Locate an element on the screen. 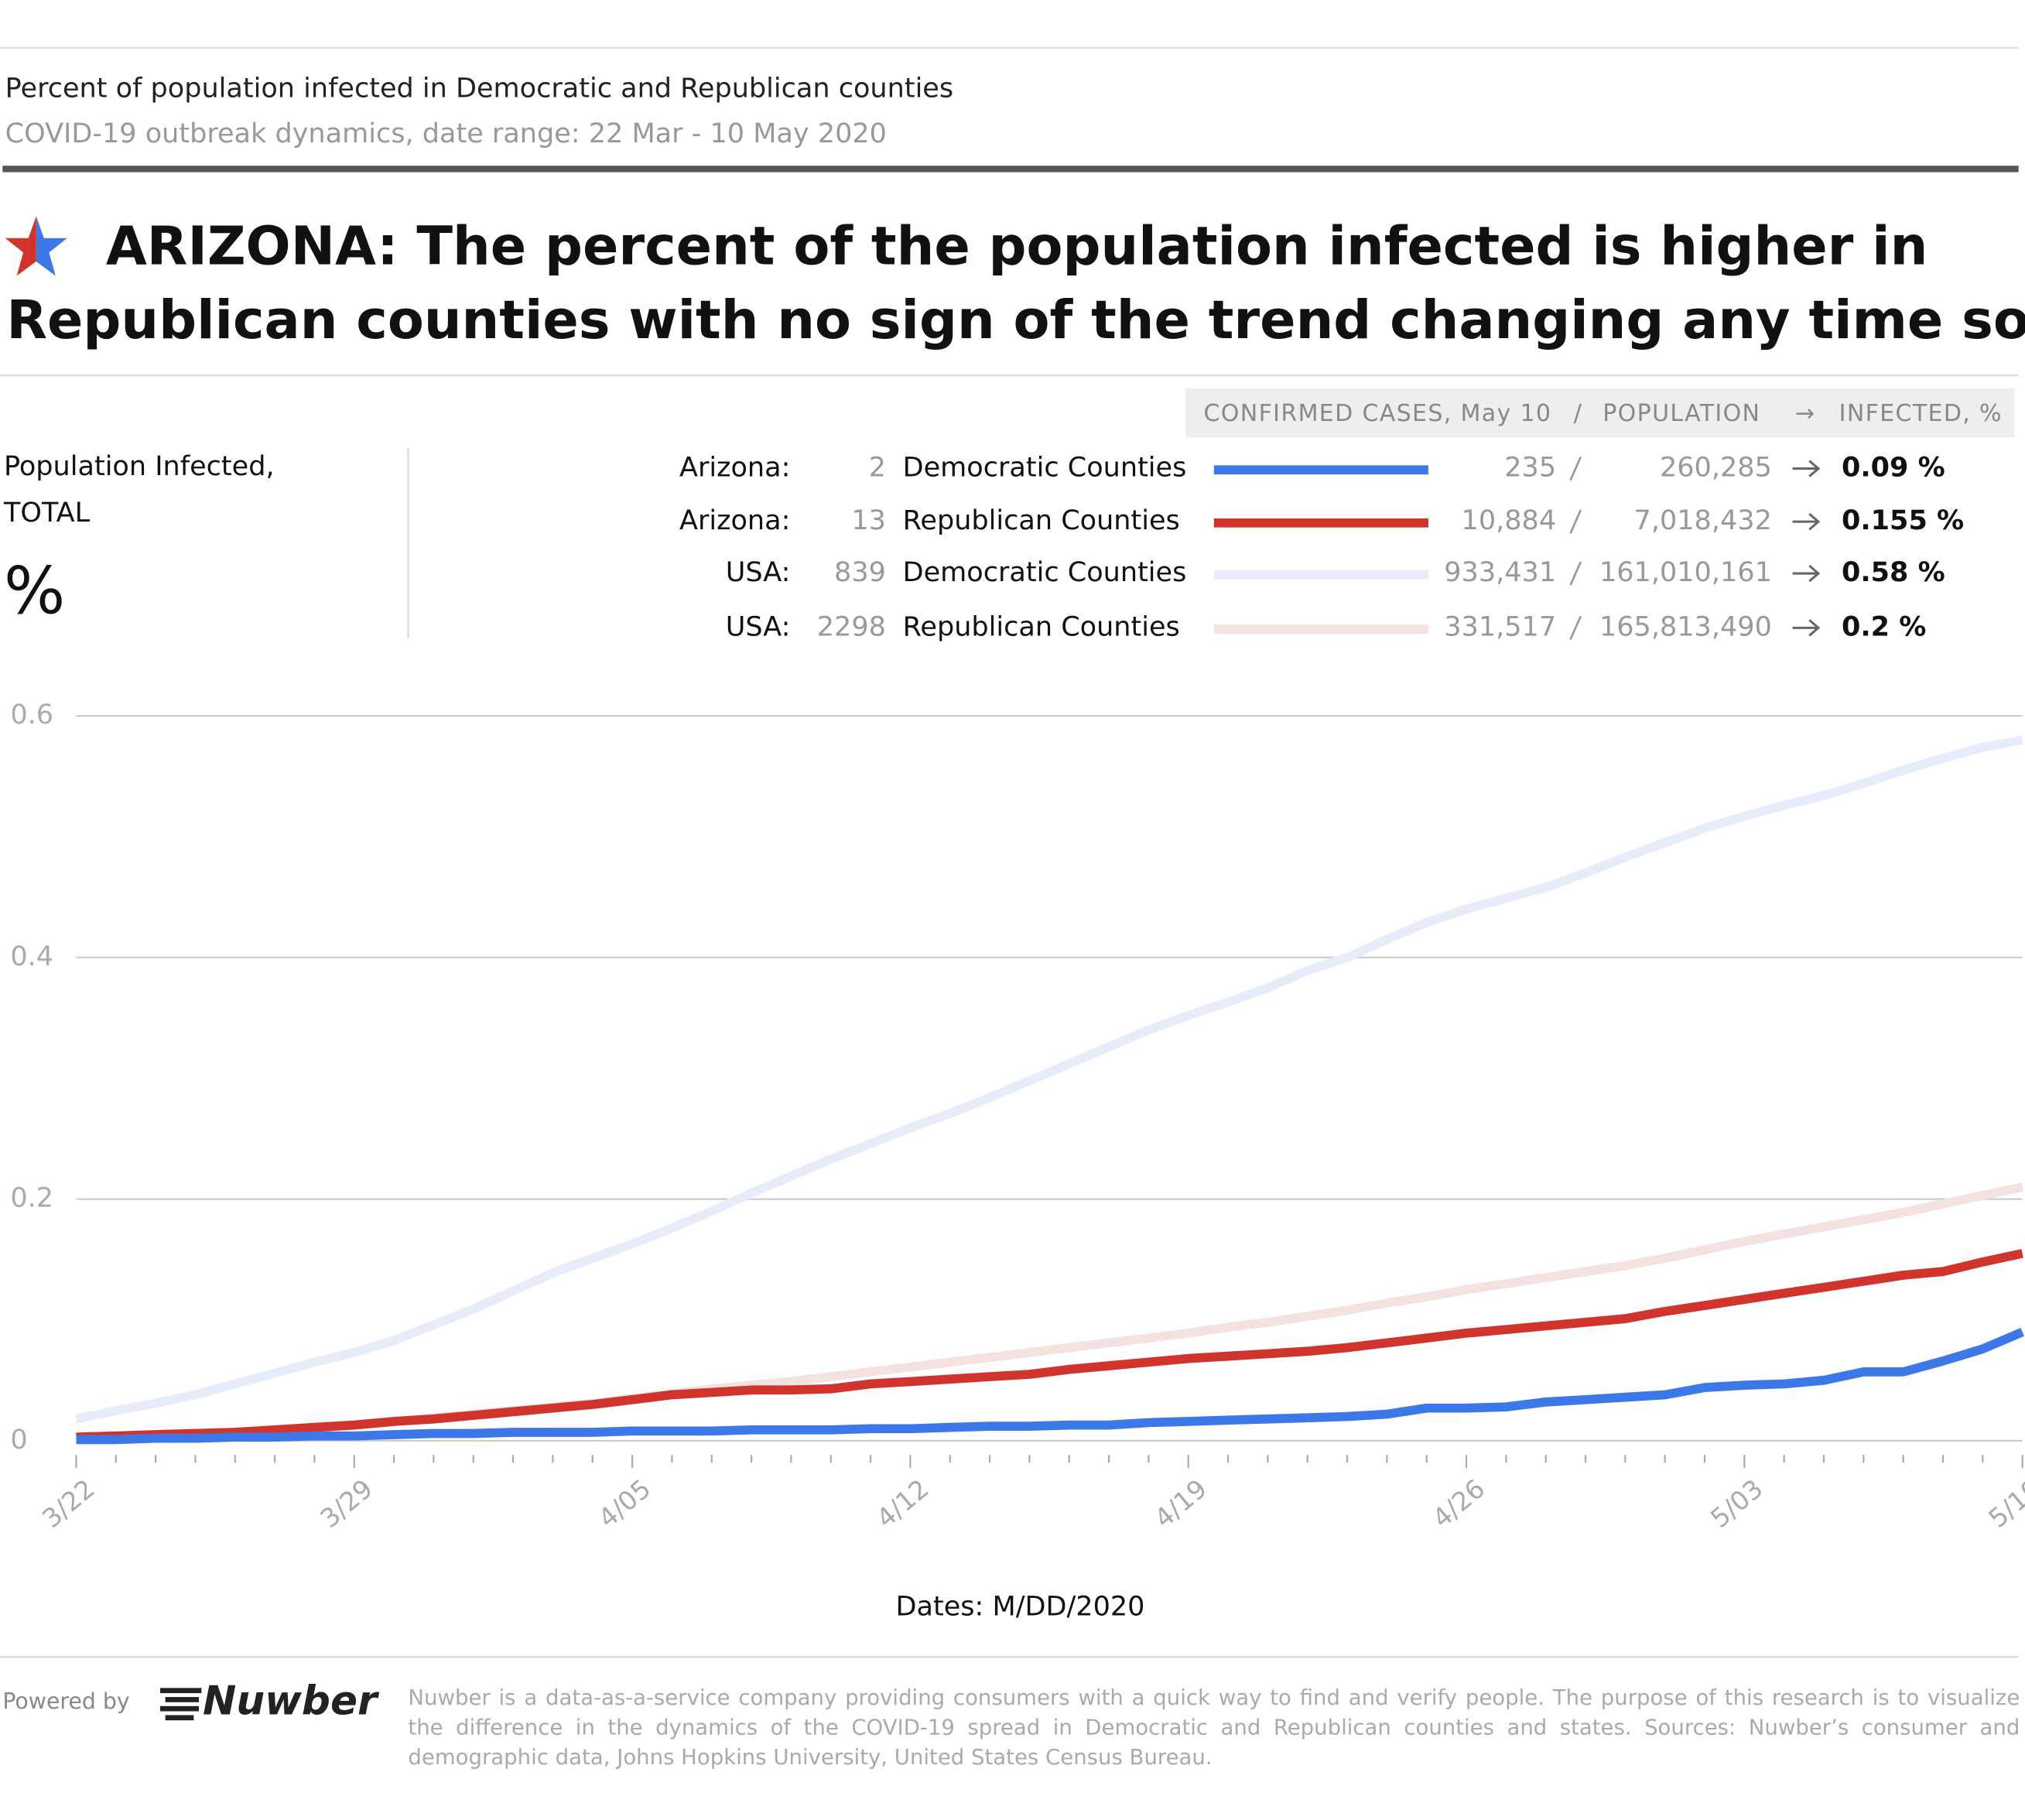 This screenshot has width=2025, height=1820. legend-population: 165,813,490 is located at coordinates (1685, 626).